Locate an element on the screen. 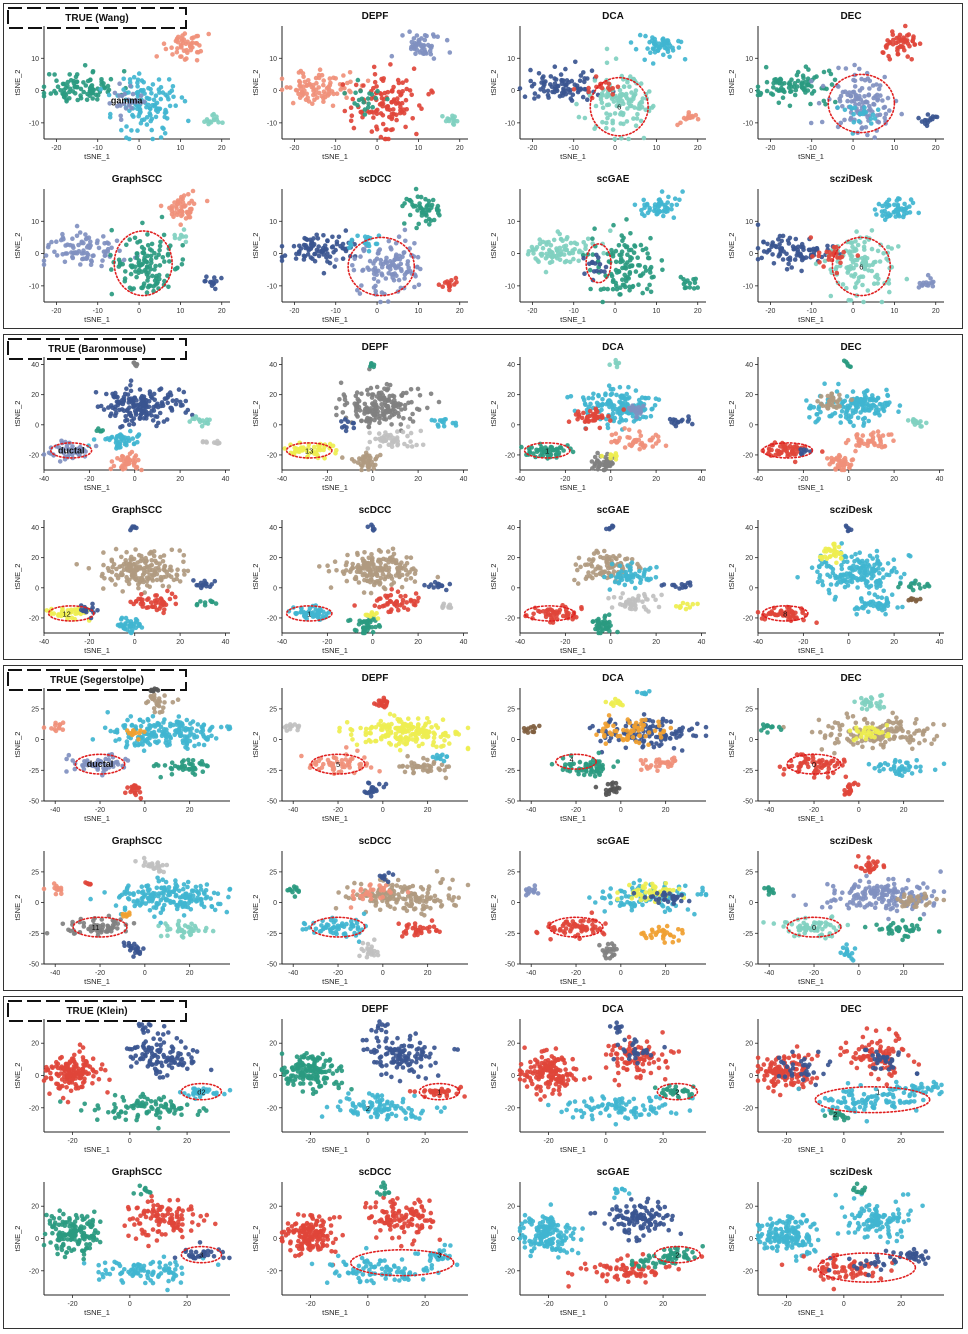 This screenshot has width=968, height=1334. x-tick-label: -20 is located at coordinates (327, 479).